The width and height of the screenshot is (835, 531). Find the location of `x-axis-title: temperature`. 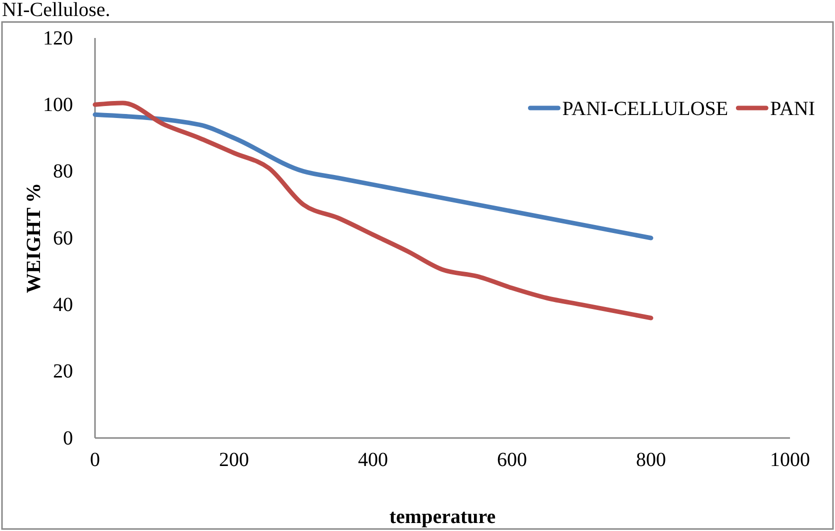

x-axis-title: temperature is located at coordinates (442, 517).